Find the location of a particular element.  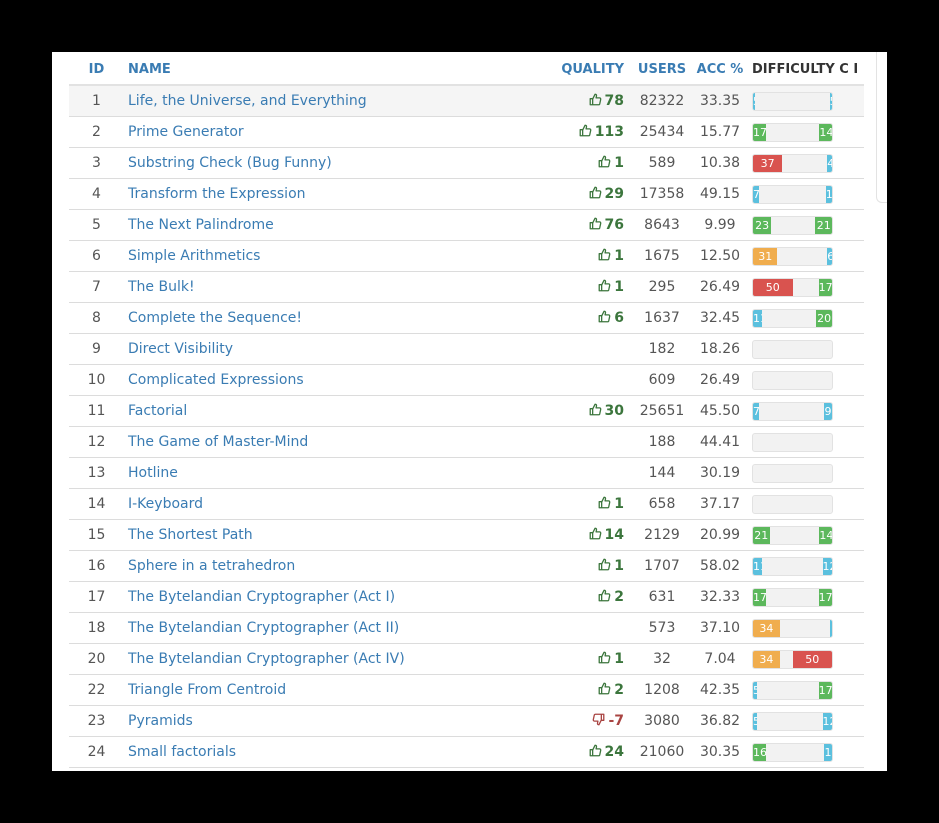

users-count: 188 is located at coordinates (662, 442).